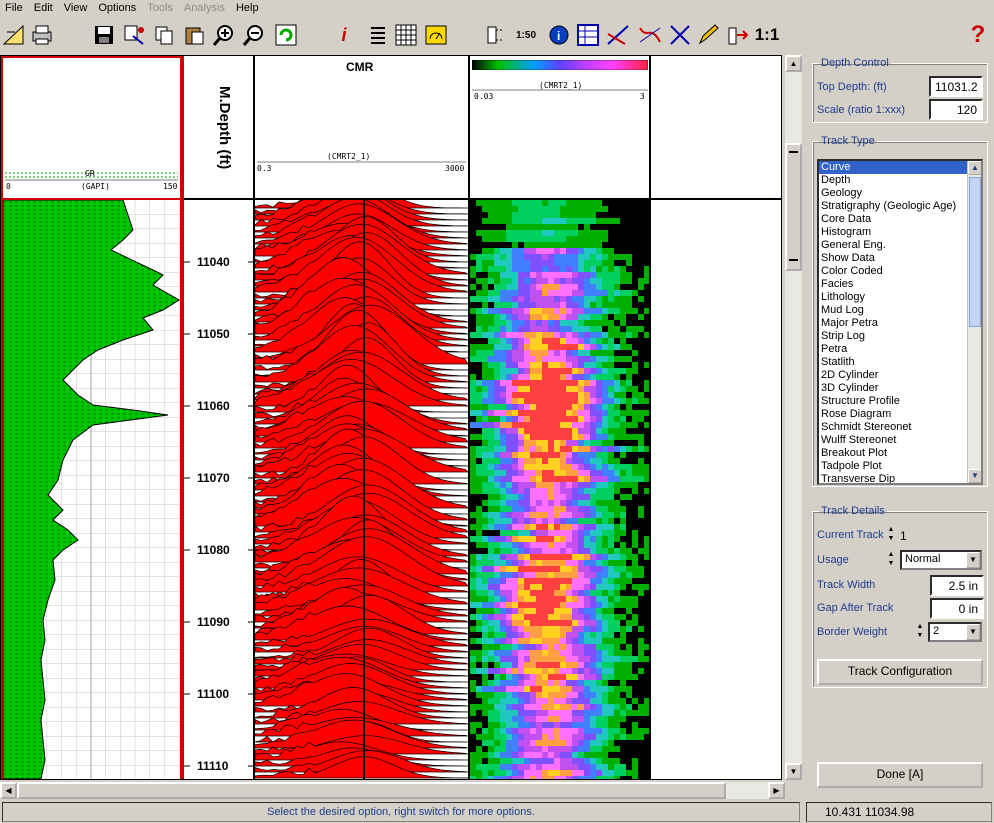  I want to click on track-type-item: Rose Diagram, so click(856, 414).